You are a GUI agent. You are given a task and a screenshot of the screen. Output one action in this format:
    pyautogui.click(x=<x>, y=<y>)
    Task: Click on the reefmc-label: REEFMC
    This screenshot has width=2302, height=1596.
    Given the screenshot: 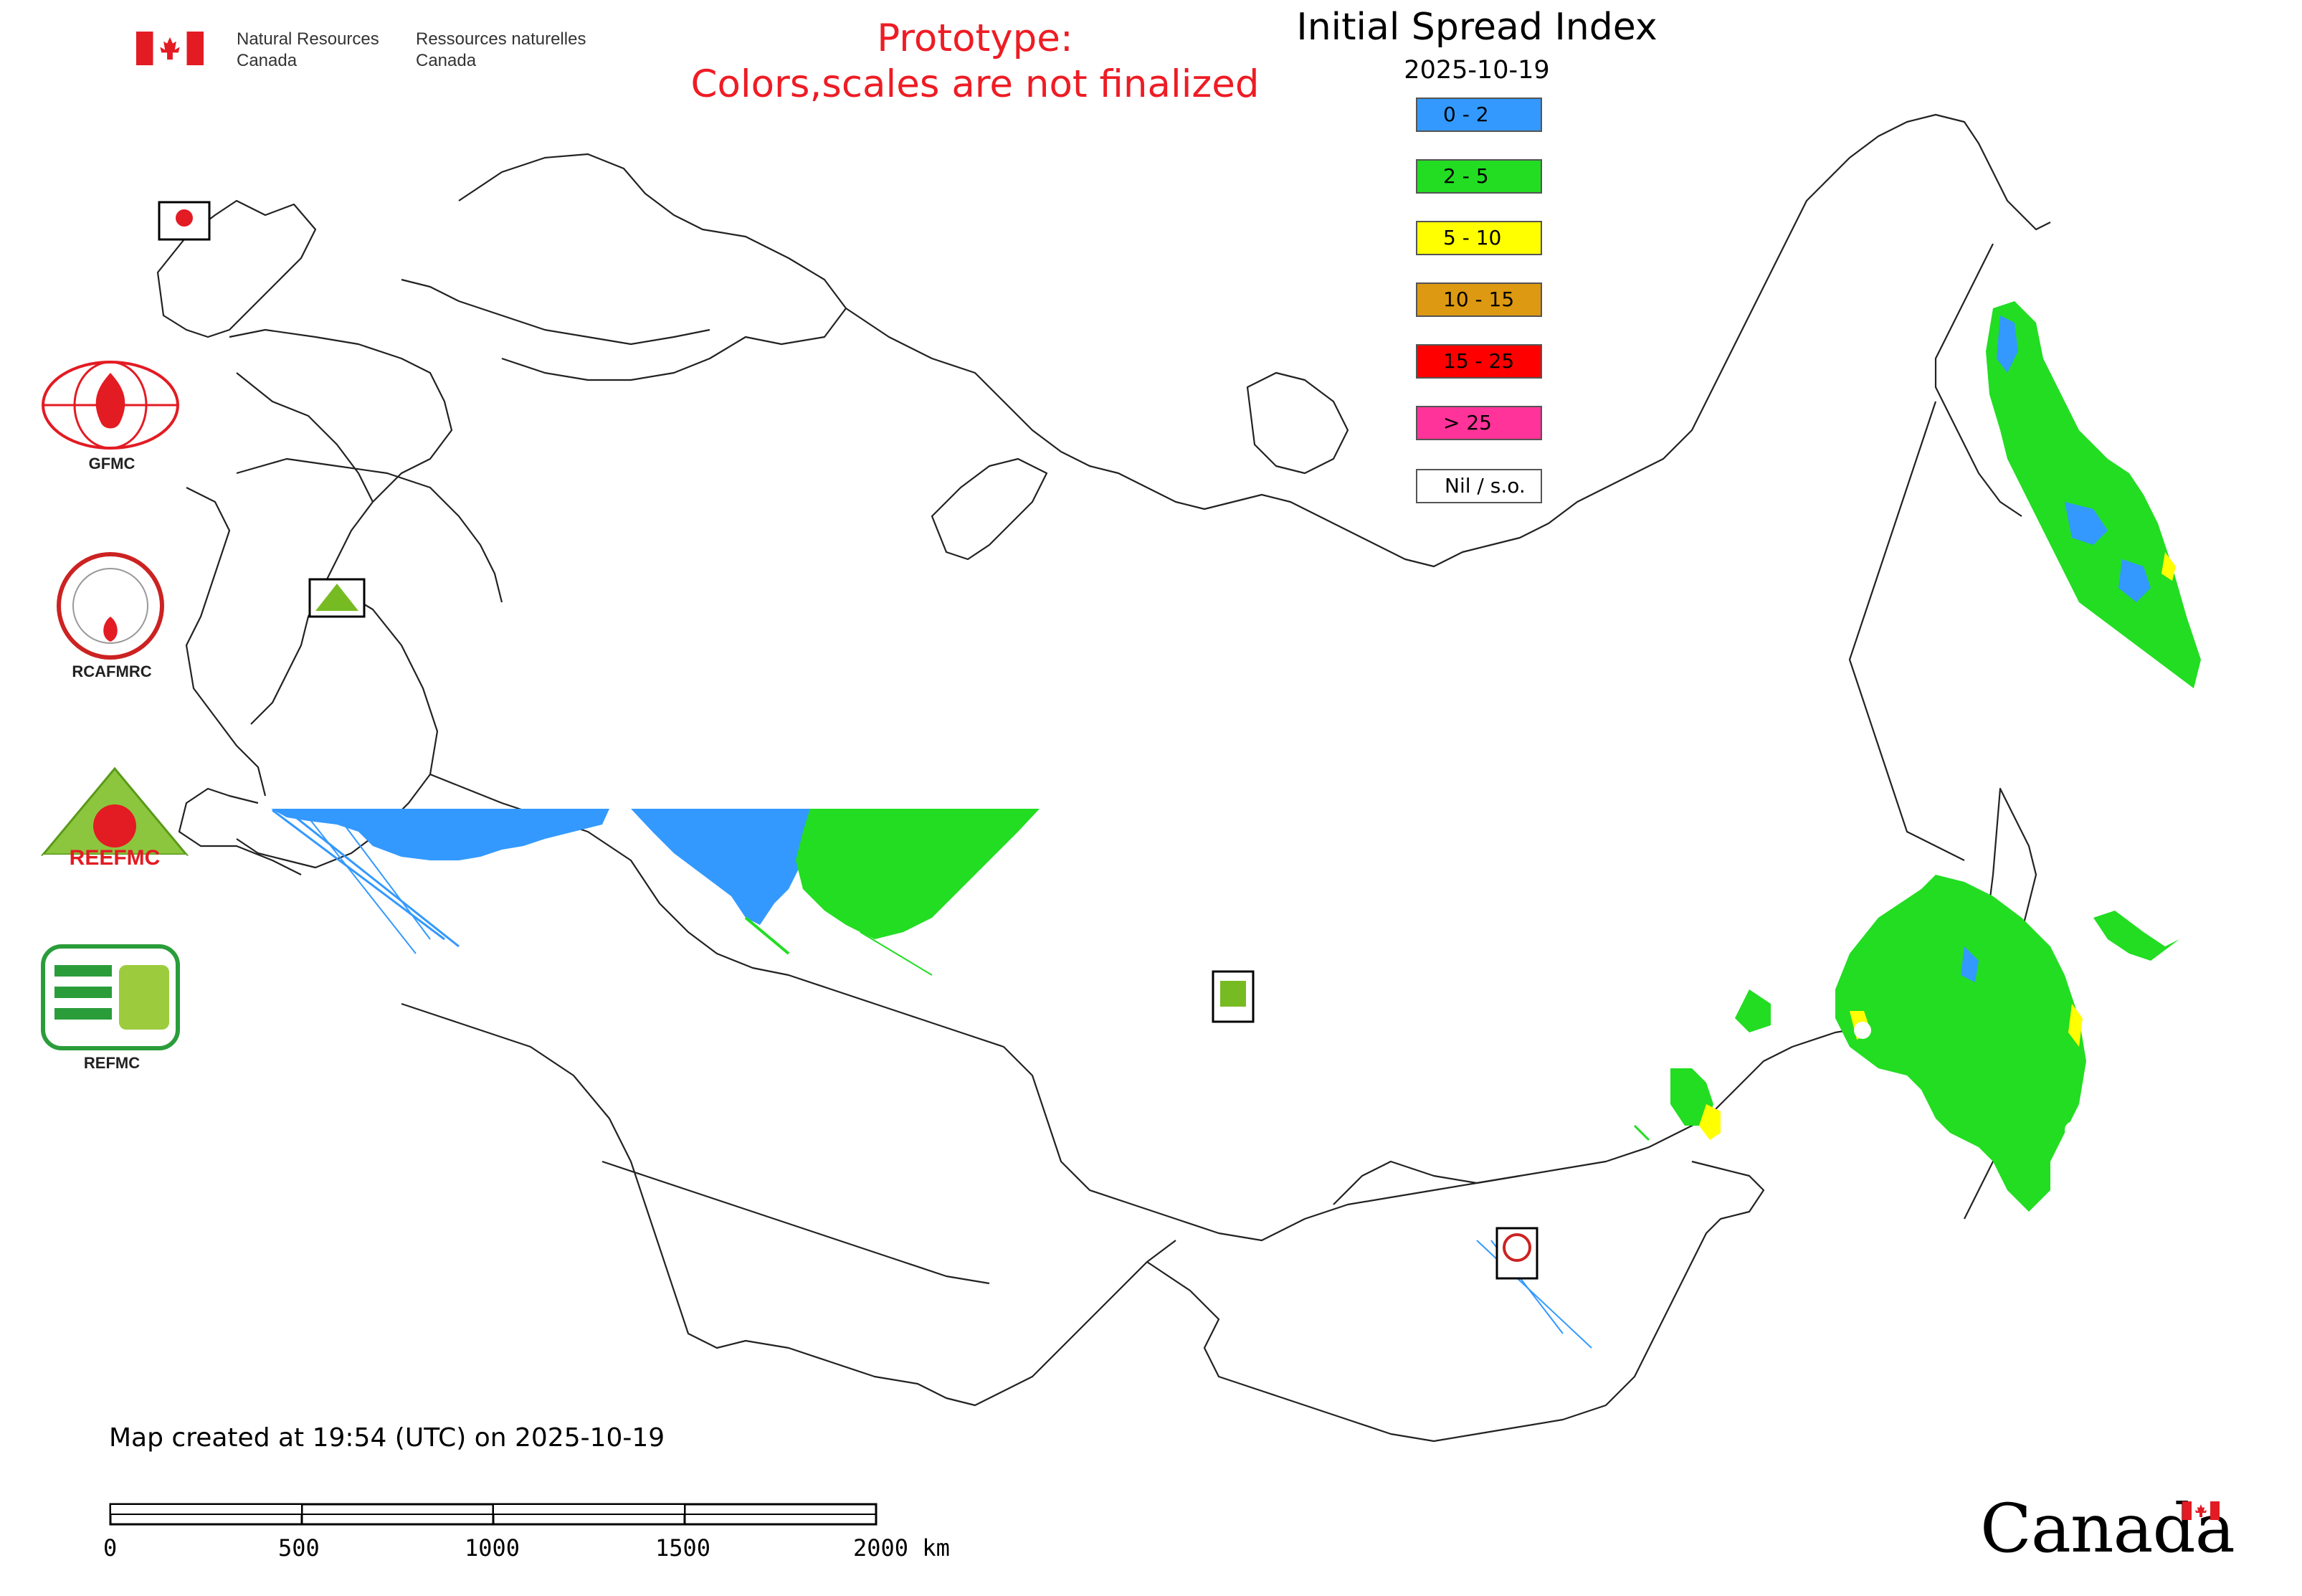 What is the action you would take?
    pyautogui.click(x=115, y=858)
    